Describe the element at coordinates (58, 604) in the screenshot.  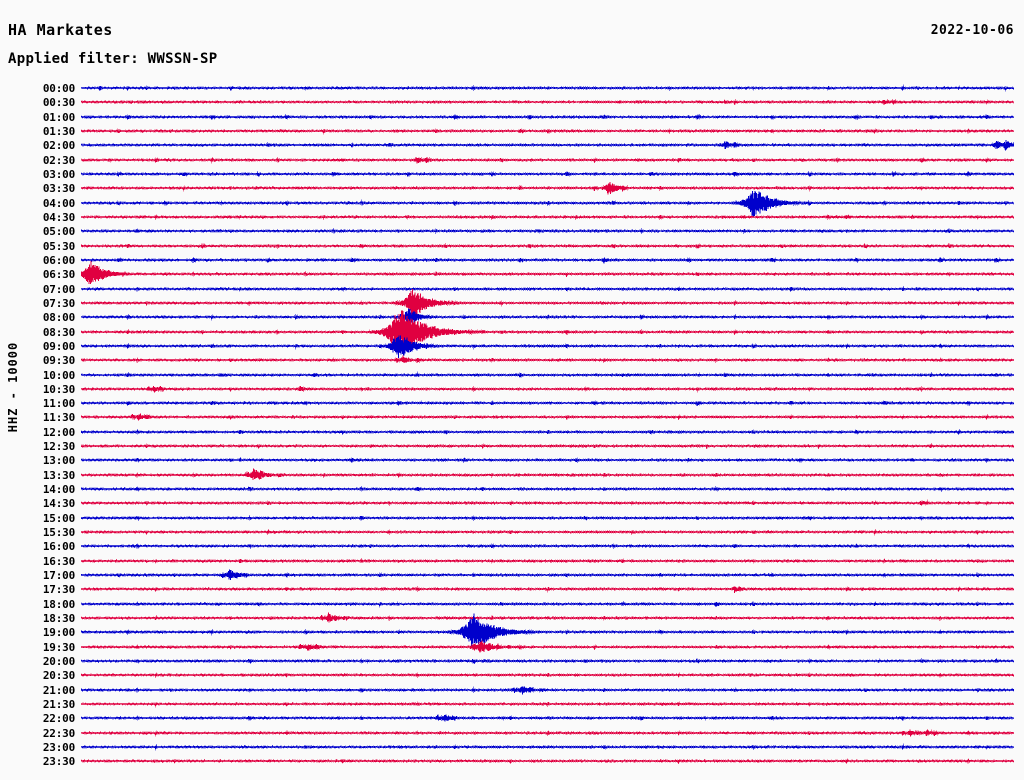
I see `time-tick: 18:00` at that location.